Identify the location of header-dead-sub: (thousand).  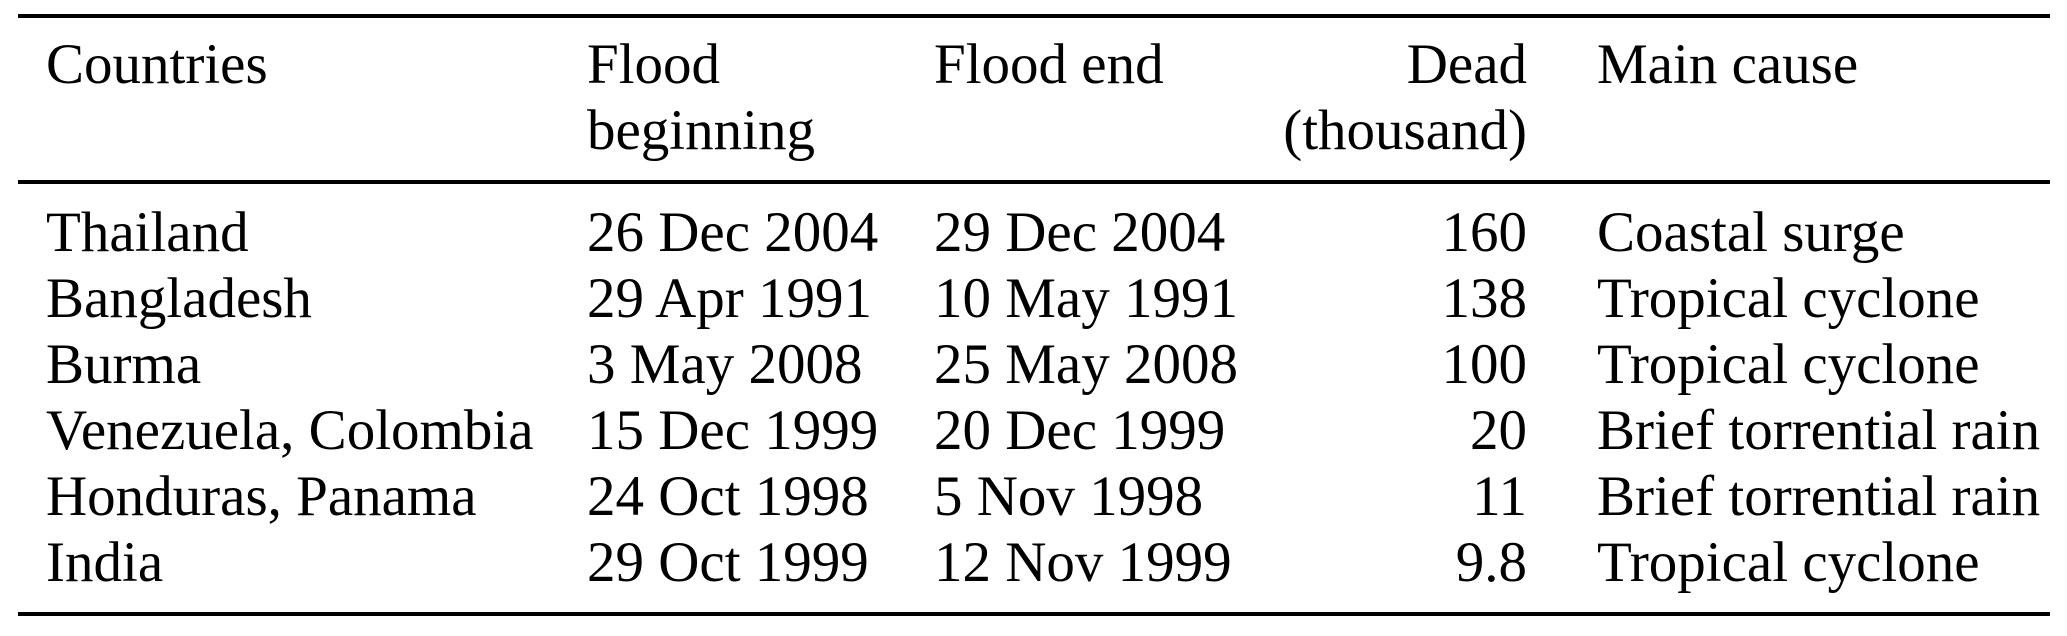
(1405, 130).